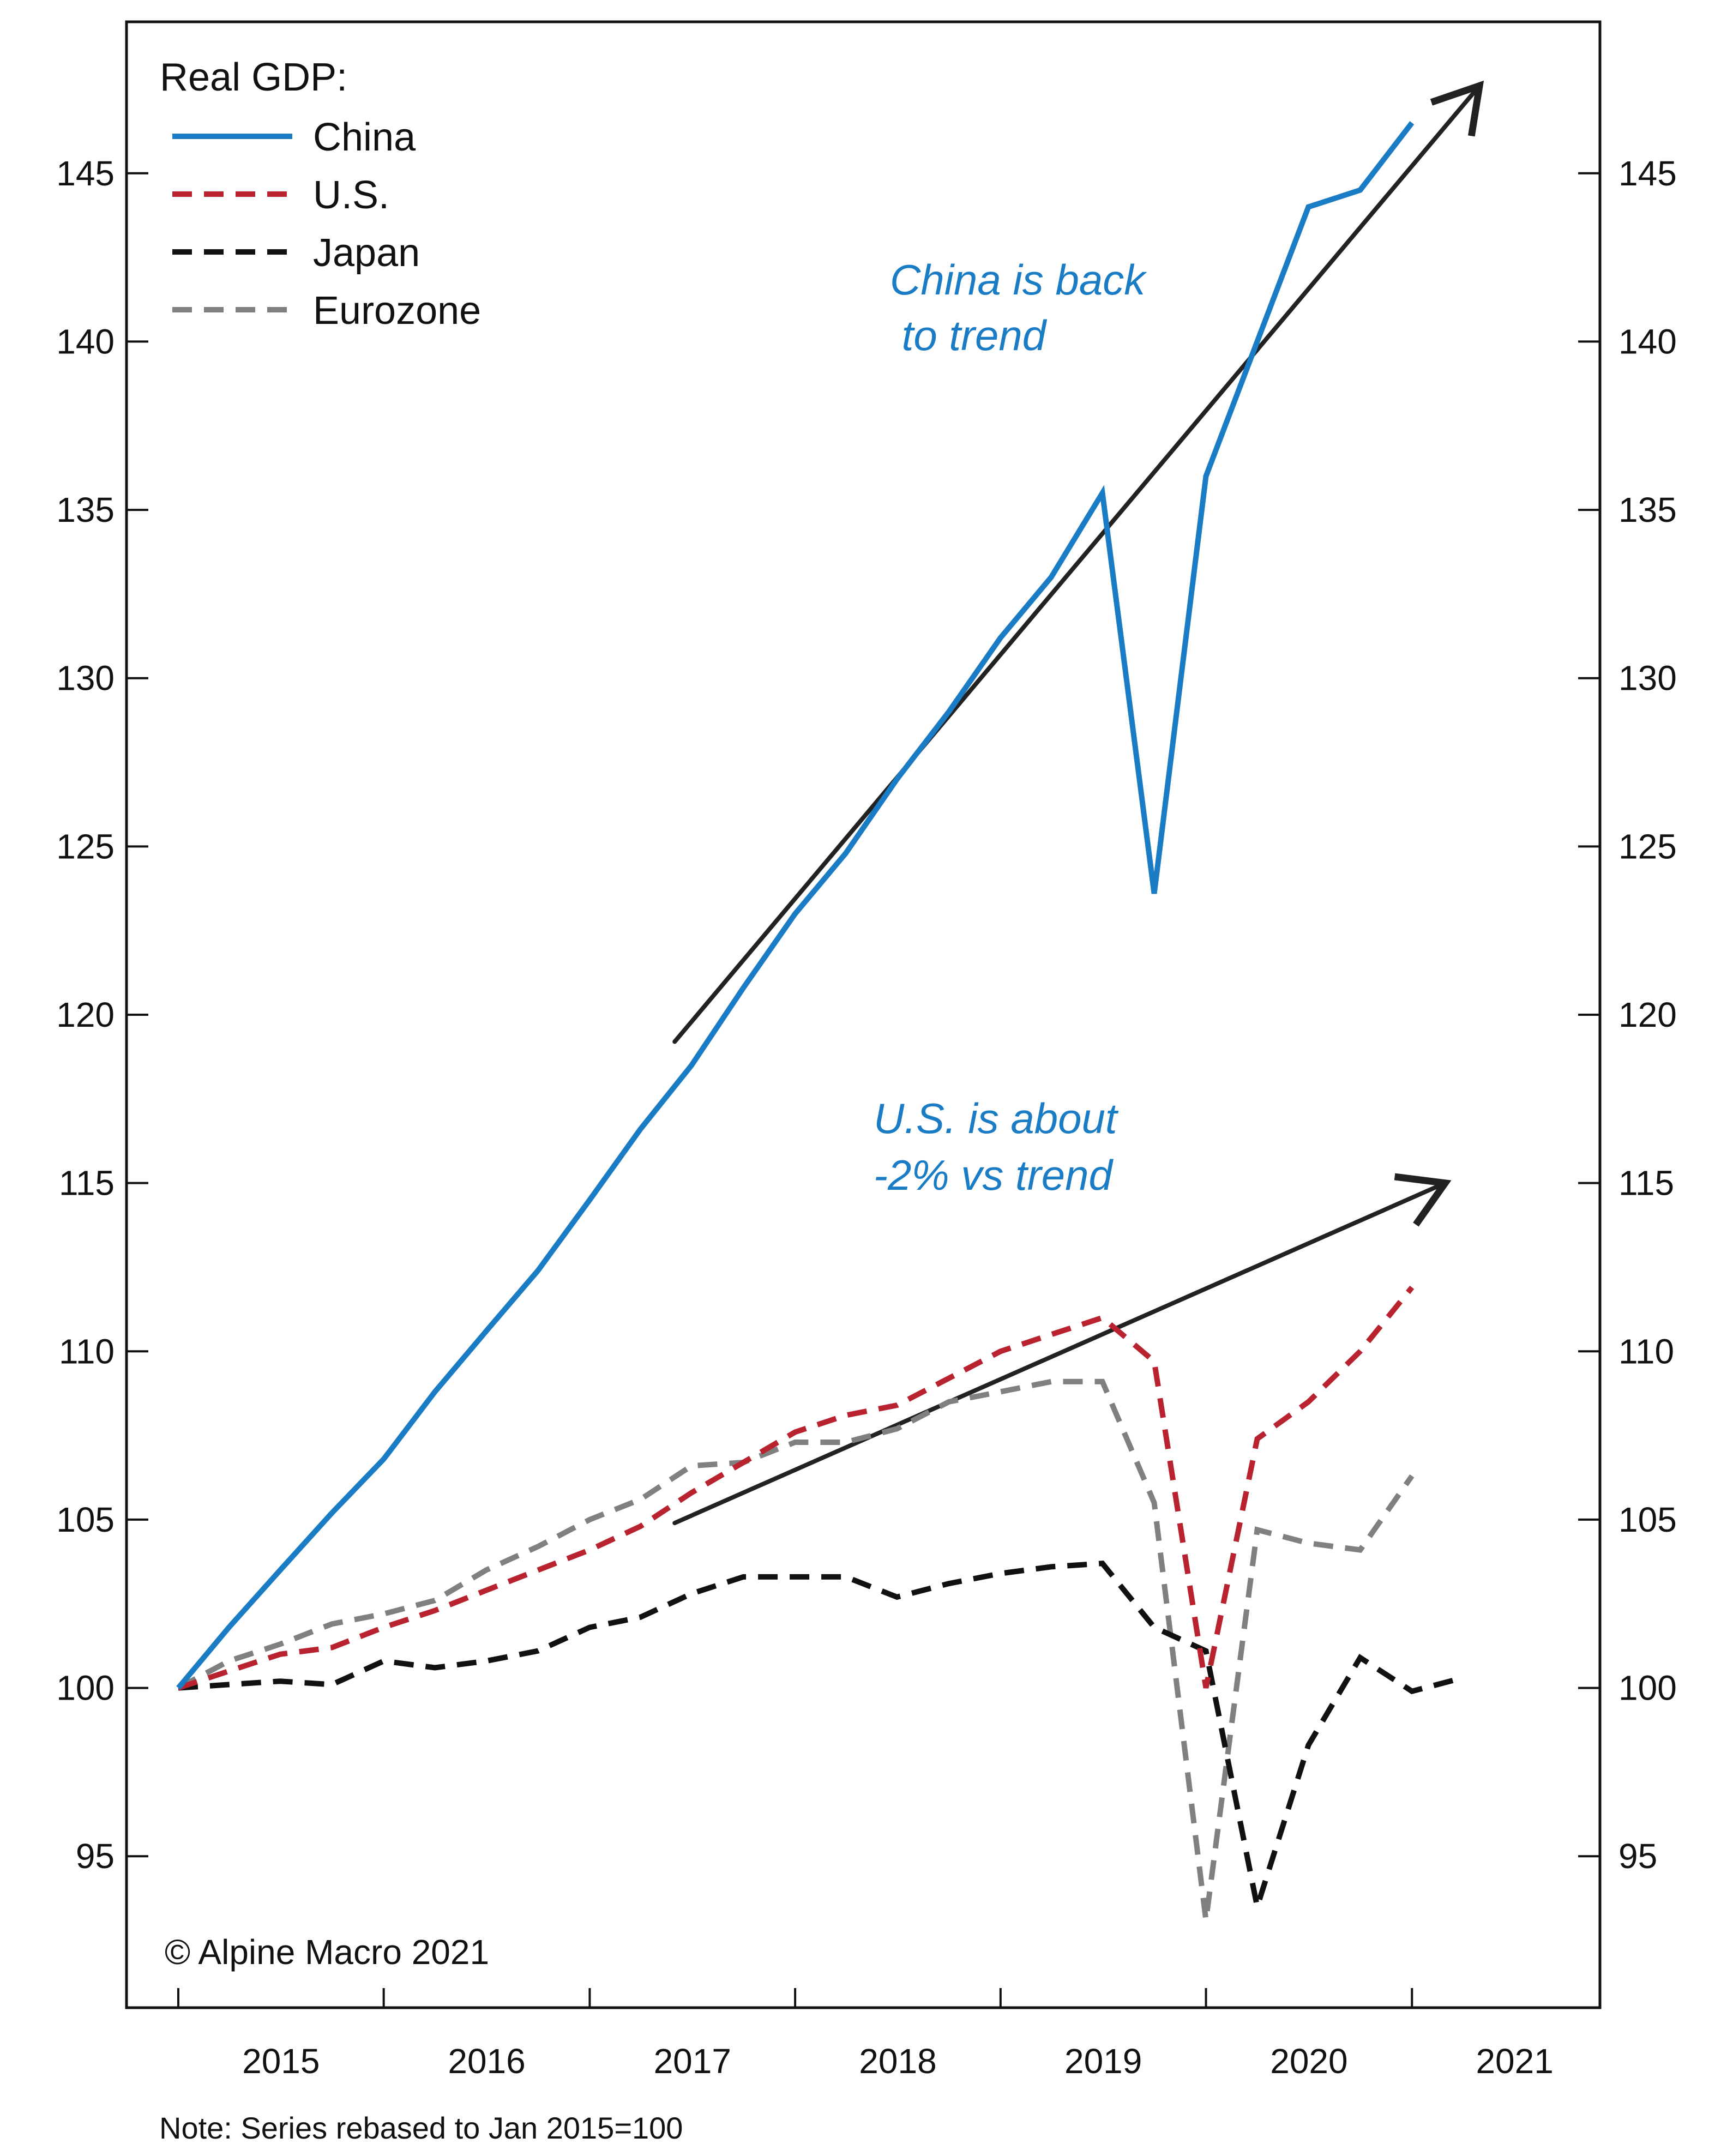 This screenshot has height=2156, width=1733. What do you see at coordinates (866, 2034) in the screenshot?
I see `x-axis: 2015 2016 2017 2018 2019 2020 2021` at bounding box center [866, 2034].